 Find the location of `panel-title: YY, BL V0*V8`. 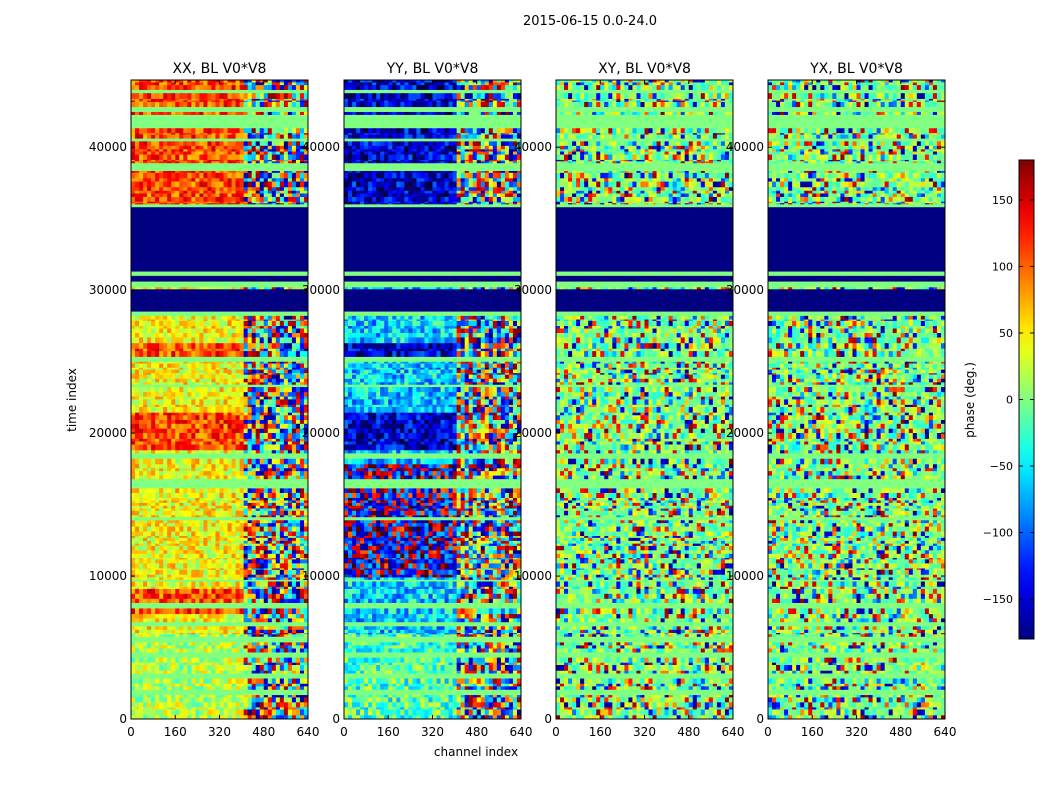

panel-title: YY, BL V0*V8 is located at coordinates (432, 69).